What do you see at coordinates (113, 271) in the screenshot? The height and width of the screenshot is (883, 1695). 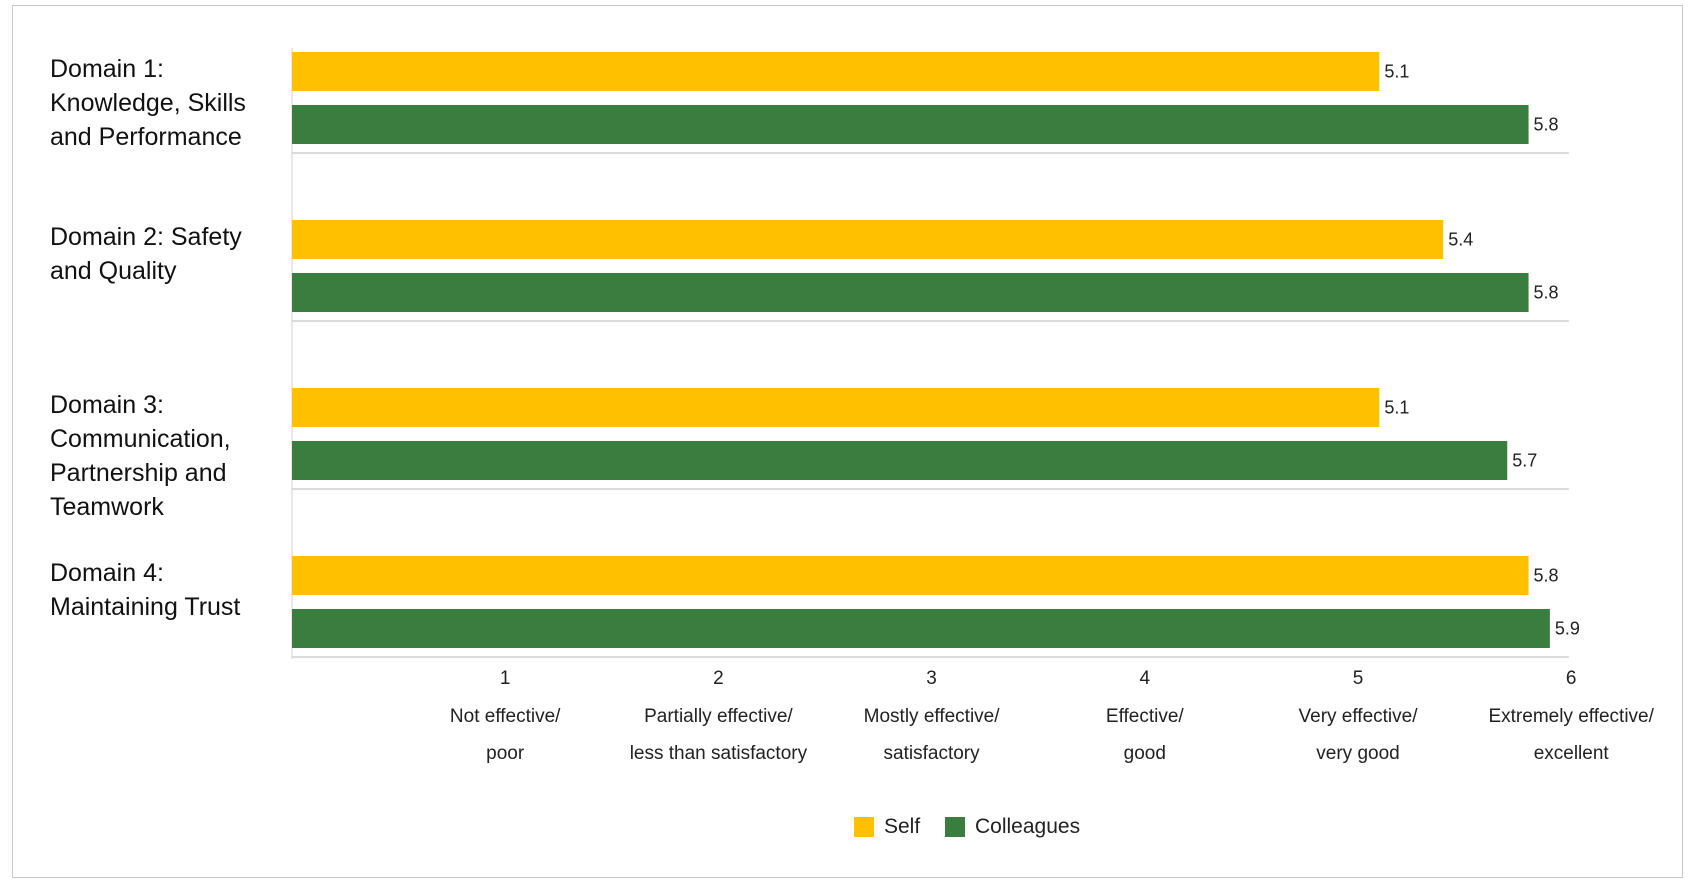 I see `category-label-line: and Quality` at bounding box center [113, 271].